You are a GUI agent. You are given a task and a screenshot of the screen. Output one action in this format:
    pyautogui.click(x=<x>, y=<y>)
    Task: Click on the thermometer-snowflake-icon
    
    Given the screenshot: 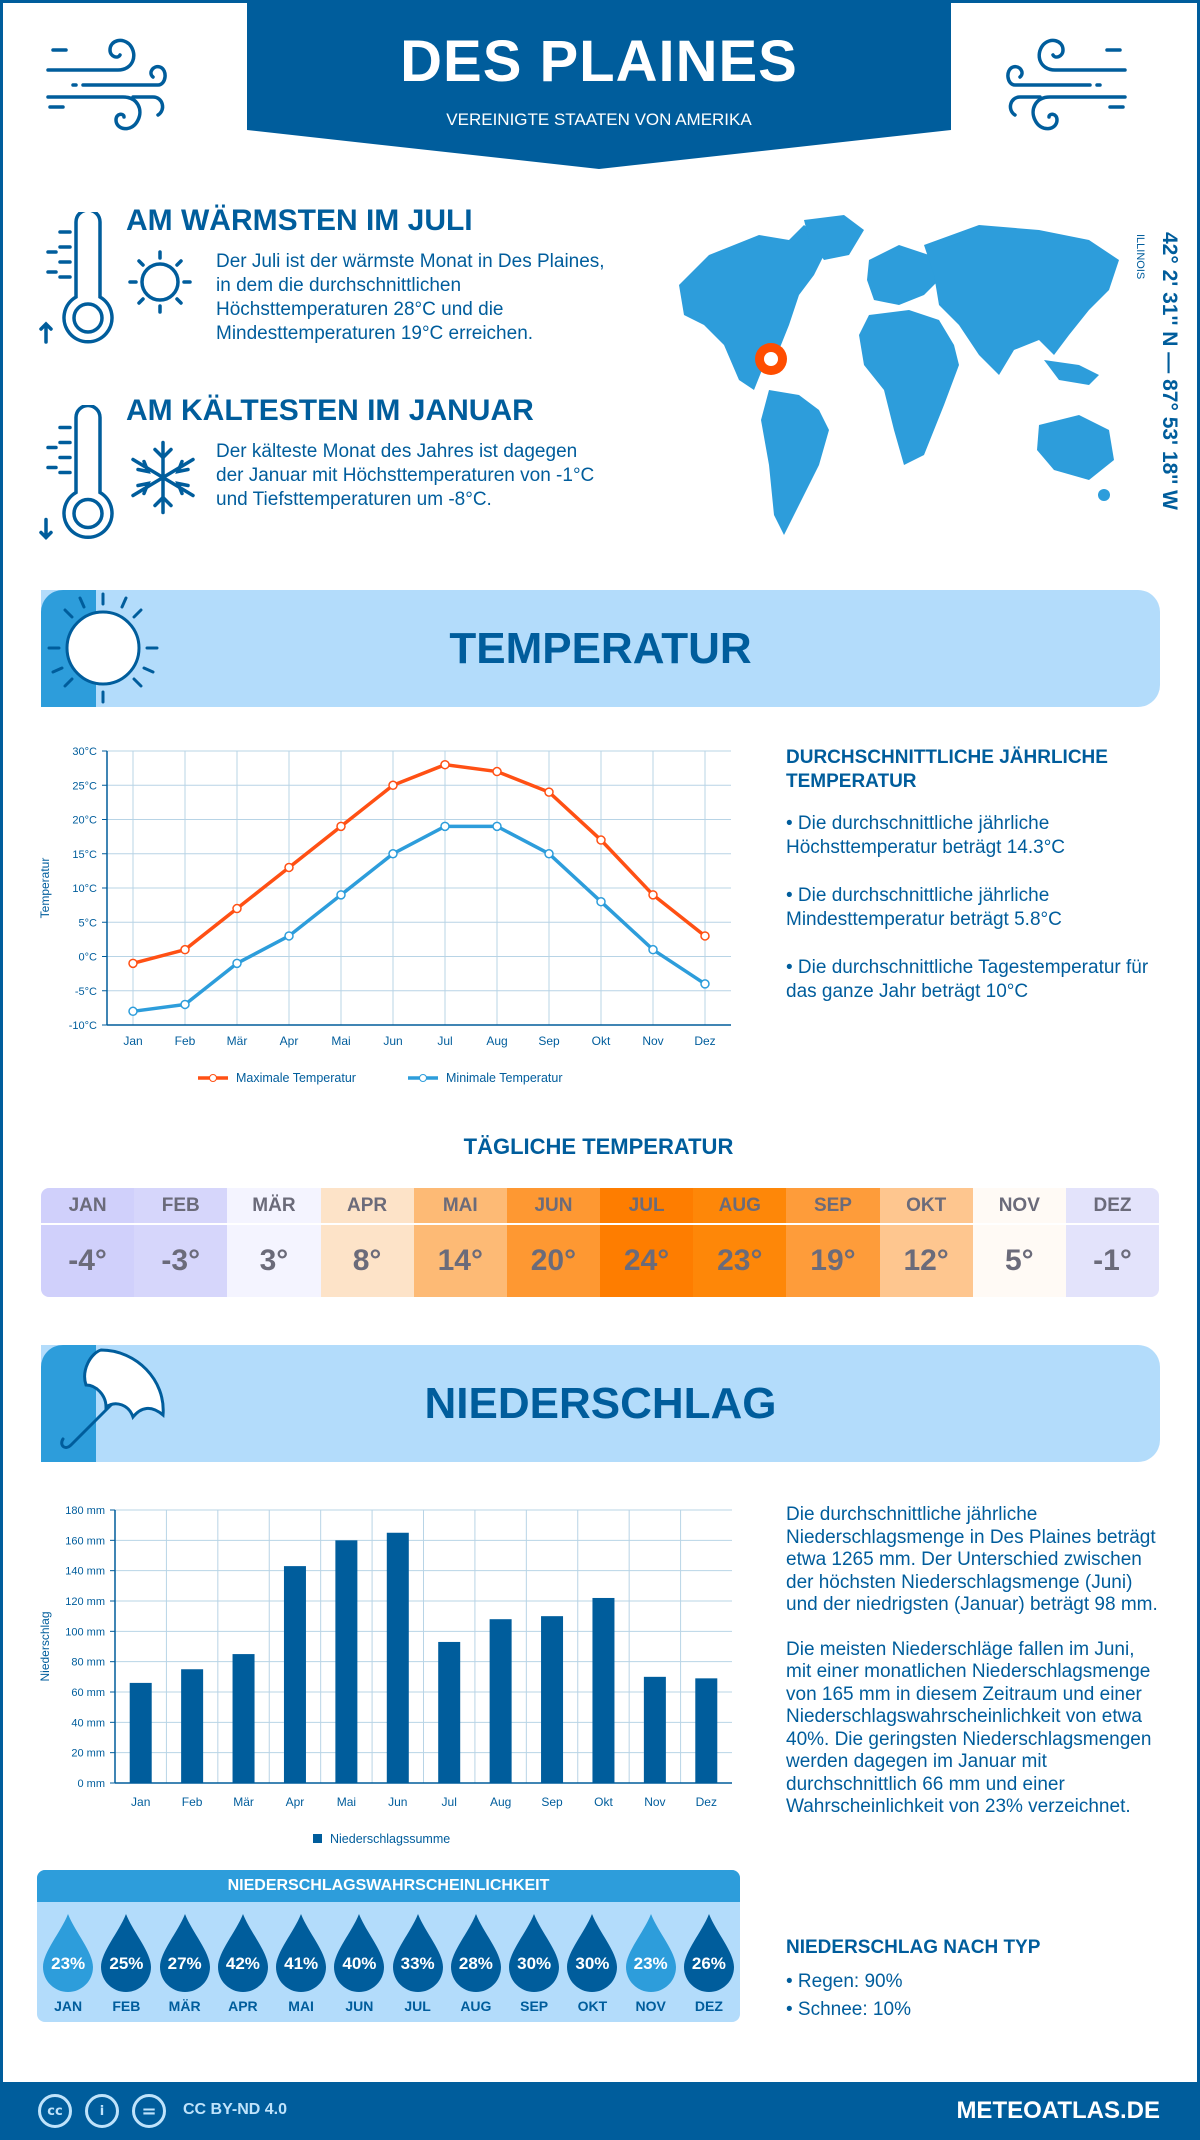 What is the action you would take?
    pyautogui.click(x=117, y=472)
    